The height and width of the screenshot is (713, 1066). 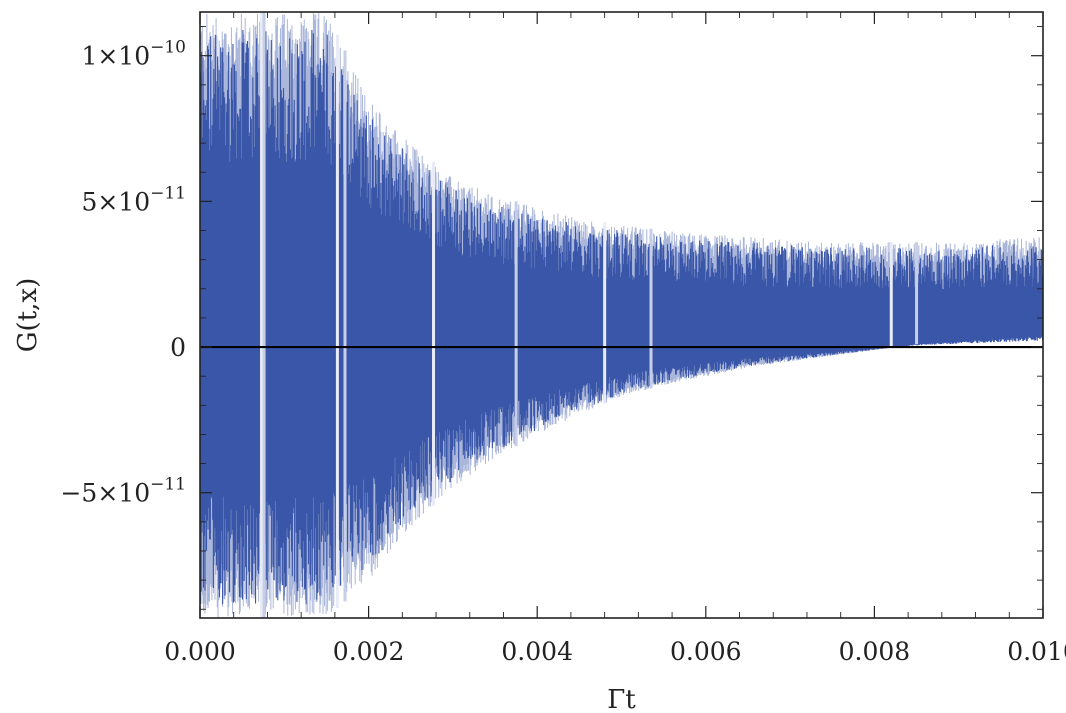 What do you see at coordinates (621, 699) in the screenshot?
I see `x-axis-label: Γt` at bounding box center [621, 699].